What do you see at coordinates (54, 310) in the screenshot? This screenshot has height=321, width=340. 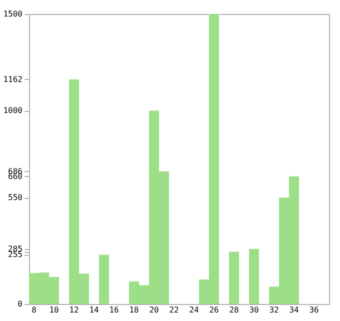 I see `x-tick-label: 10` at bounding box center [54, 310].